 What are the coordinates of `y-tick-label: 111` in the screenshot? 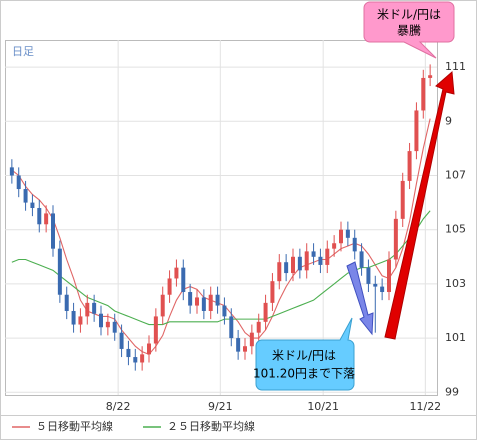 It's located at (455, 66).